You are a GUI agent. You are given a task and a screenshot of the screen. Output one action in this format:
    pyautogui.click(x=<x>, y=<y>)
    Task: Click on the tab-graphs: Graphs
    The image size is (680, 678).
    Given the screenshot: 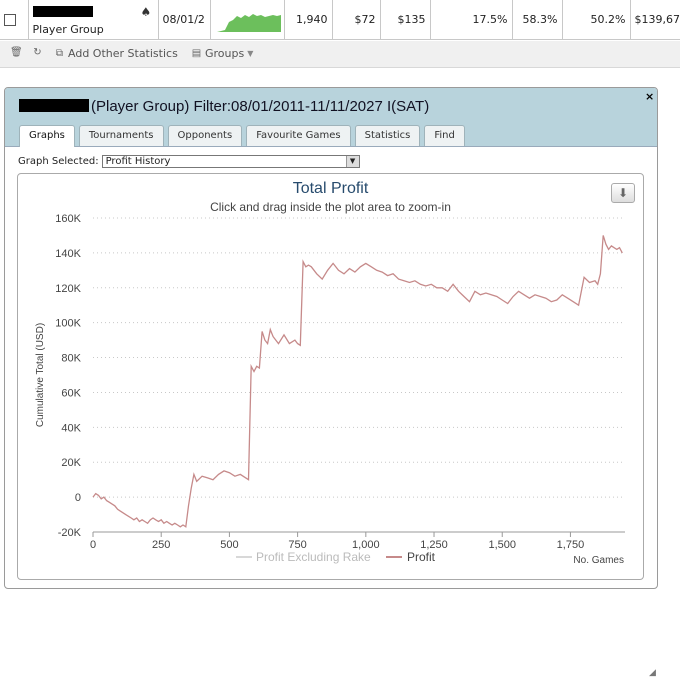 What is the action you would take?
    pyautogui.click(x=47, y=136)
    